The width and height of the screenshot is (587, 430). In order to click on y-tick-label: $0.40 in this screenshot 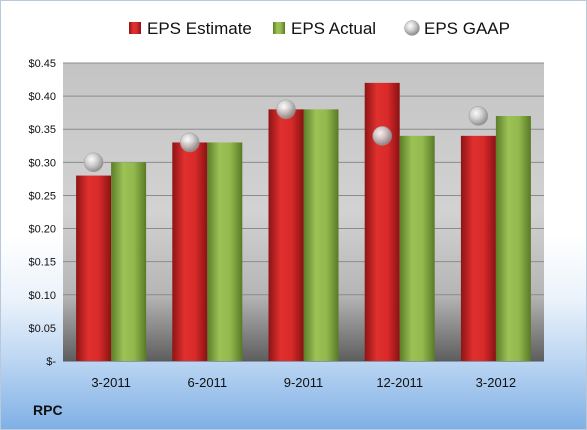, I will do `click(42, 97)`.